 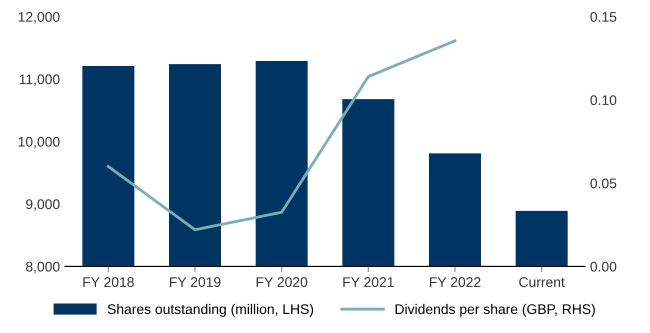 What do you see at coordinates (39, 142) in the screenshot?
I see `y-tick-label: 10,000` at bounding box center [39, 142].